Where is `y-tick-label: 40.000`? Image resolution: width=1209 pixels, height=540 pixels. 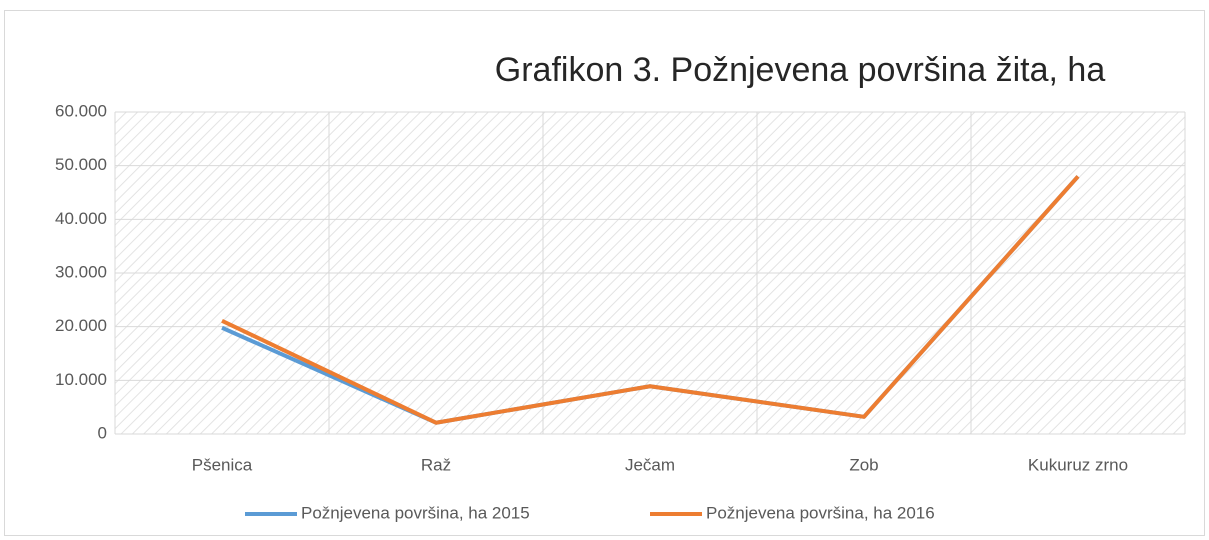
y-tick-label: 40.000 is located at coordinates (81, 218).